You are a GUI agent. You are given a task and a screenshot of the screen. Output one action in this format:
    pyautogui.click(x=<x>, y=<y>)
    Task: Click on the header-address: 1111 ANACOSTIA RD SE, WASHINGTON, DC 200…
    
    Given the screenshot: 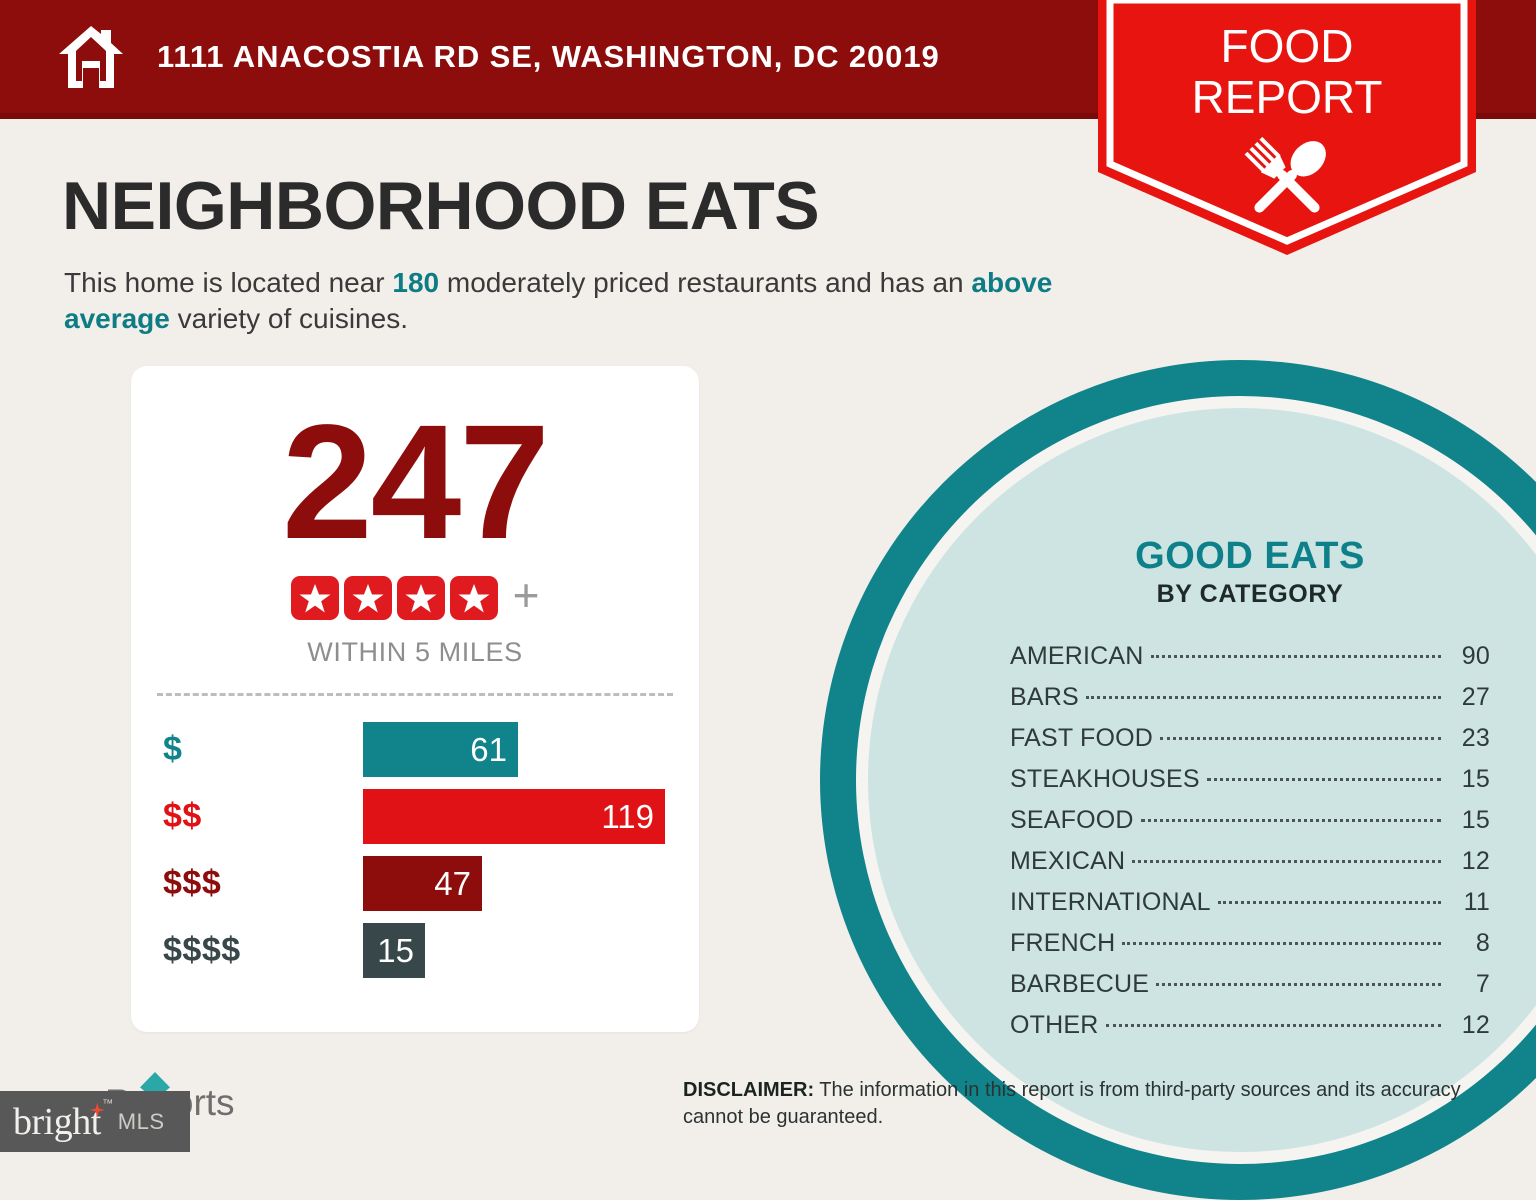 What is the action you would take?
    pyautogui.click(x=548, y=56)
    